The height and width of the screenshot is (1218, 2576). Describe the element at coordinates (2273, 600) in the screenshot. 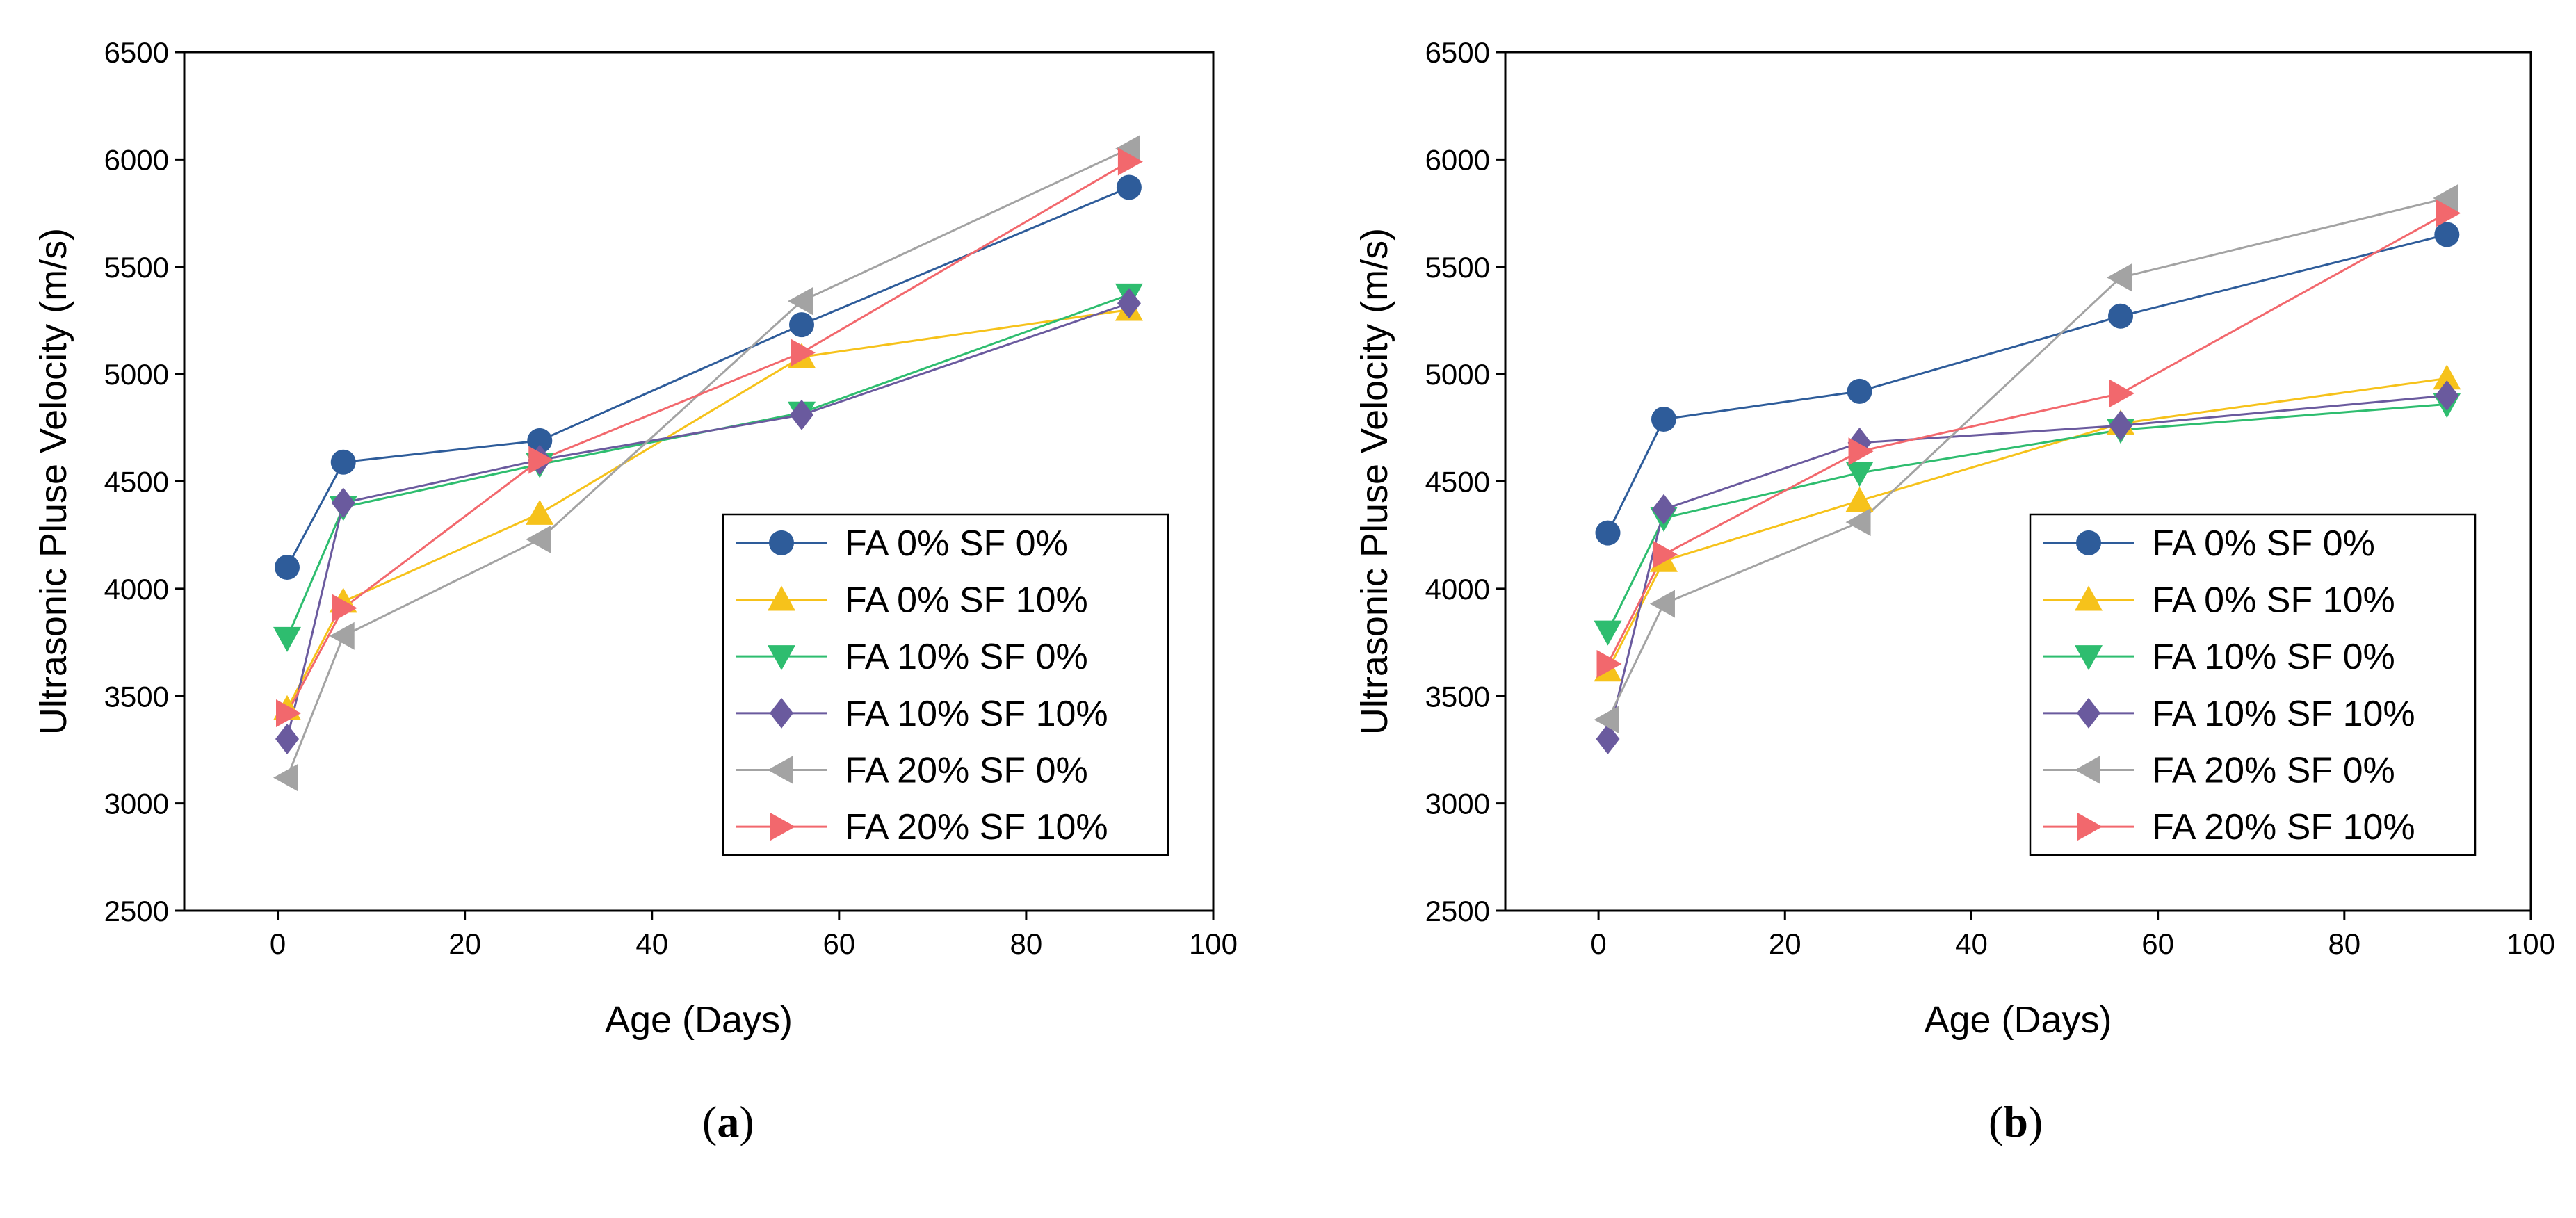

I see `legend-entry-label: FA 0% SF 10%` at that location.